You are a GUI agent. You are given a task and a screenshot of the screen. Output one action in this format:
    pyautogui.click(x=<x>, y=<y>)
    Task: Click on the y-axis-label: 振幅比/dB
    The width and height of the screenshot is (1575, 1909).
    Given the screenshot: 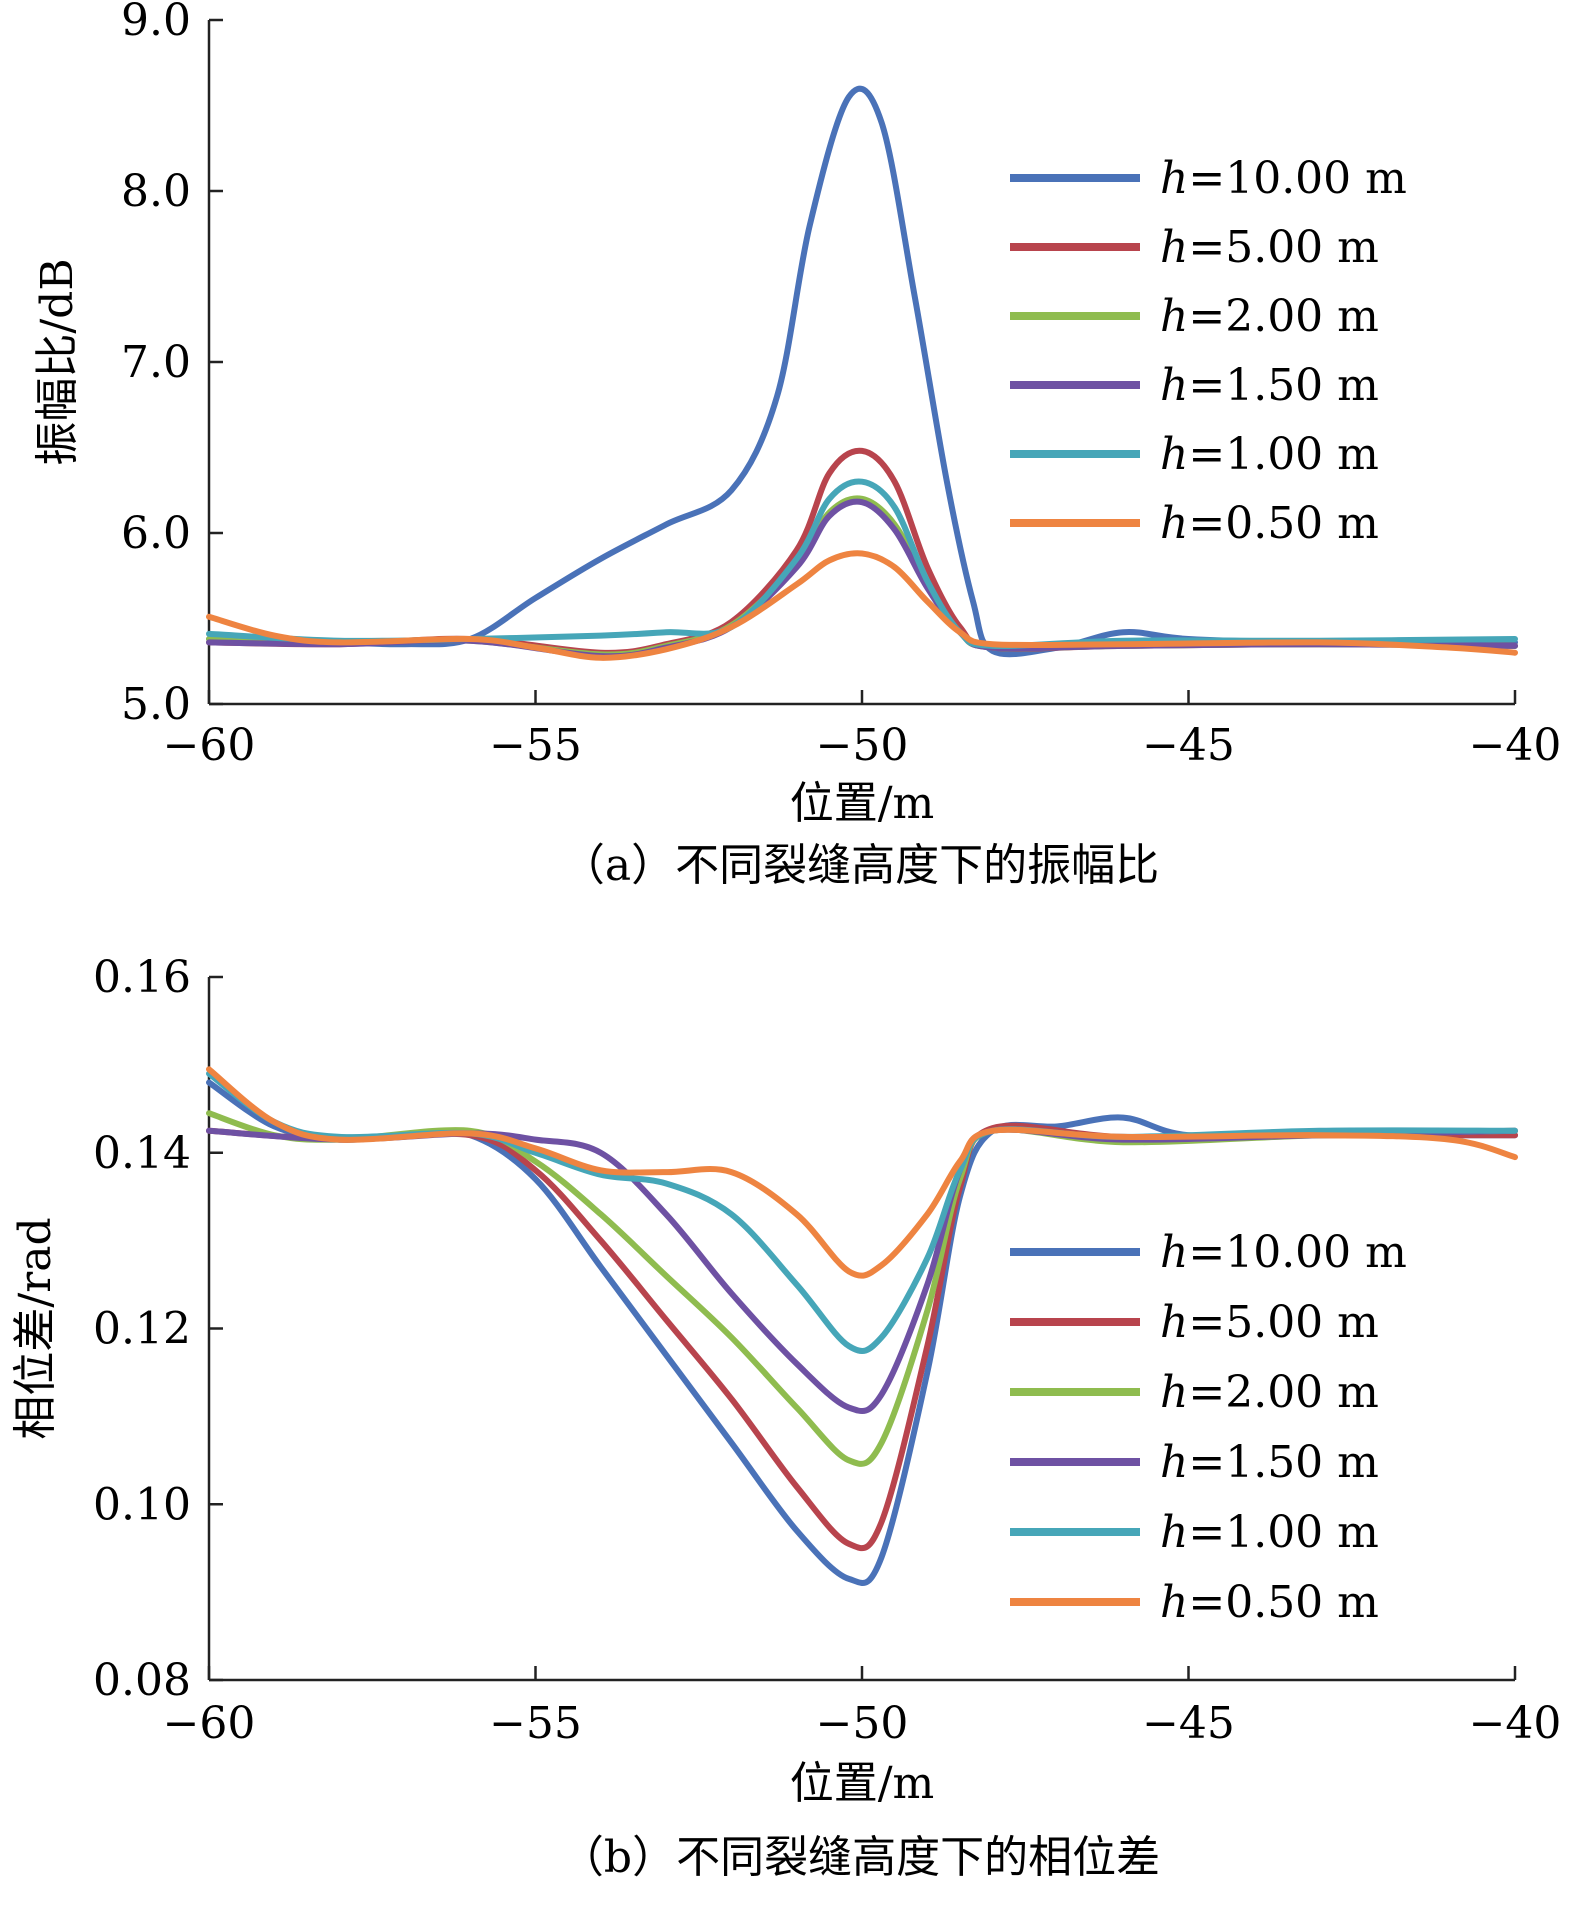 What is the action you would take?
    pyautogui.click(x=57, y=361)
    